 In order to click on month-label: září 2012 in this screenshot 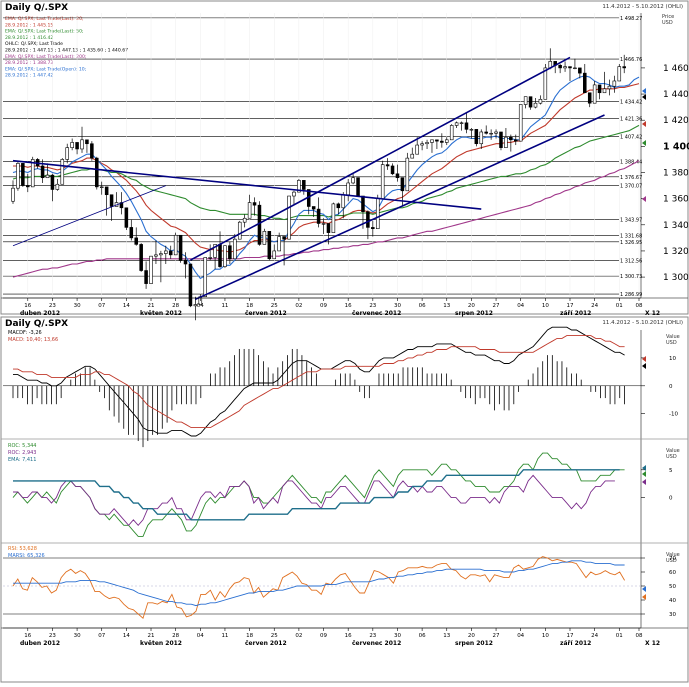, I will do `click(575, 643)`.